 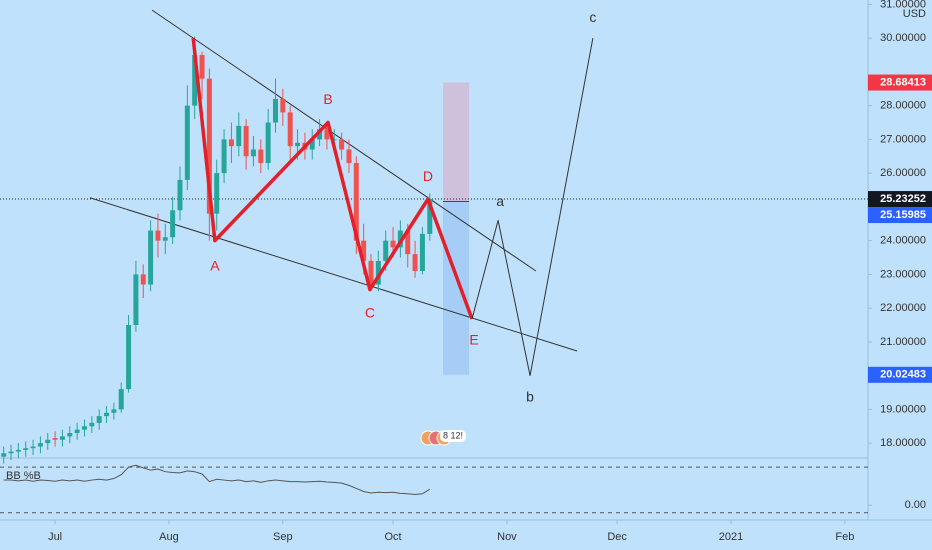 I want to click on currency-label: USD, so click(x=914, y=14).